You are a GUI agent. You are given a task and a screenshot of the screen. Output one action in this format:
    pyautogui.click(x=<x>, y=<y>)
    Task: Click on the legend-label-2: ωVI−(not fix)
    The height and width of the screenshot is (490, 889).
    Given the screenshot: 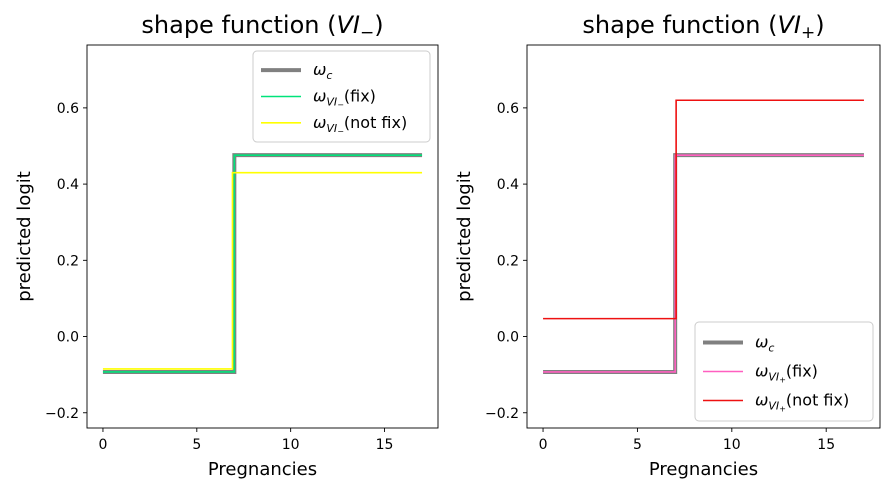 What is the action you would take?
    pyautogui.click(x=360, y=124)
    